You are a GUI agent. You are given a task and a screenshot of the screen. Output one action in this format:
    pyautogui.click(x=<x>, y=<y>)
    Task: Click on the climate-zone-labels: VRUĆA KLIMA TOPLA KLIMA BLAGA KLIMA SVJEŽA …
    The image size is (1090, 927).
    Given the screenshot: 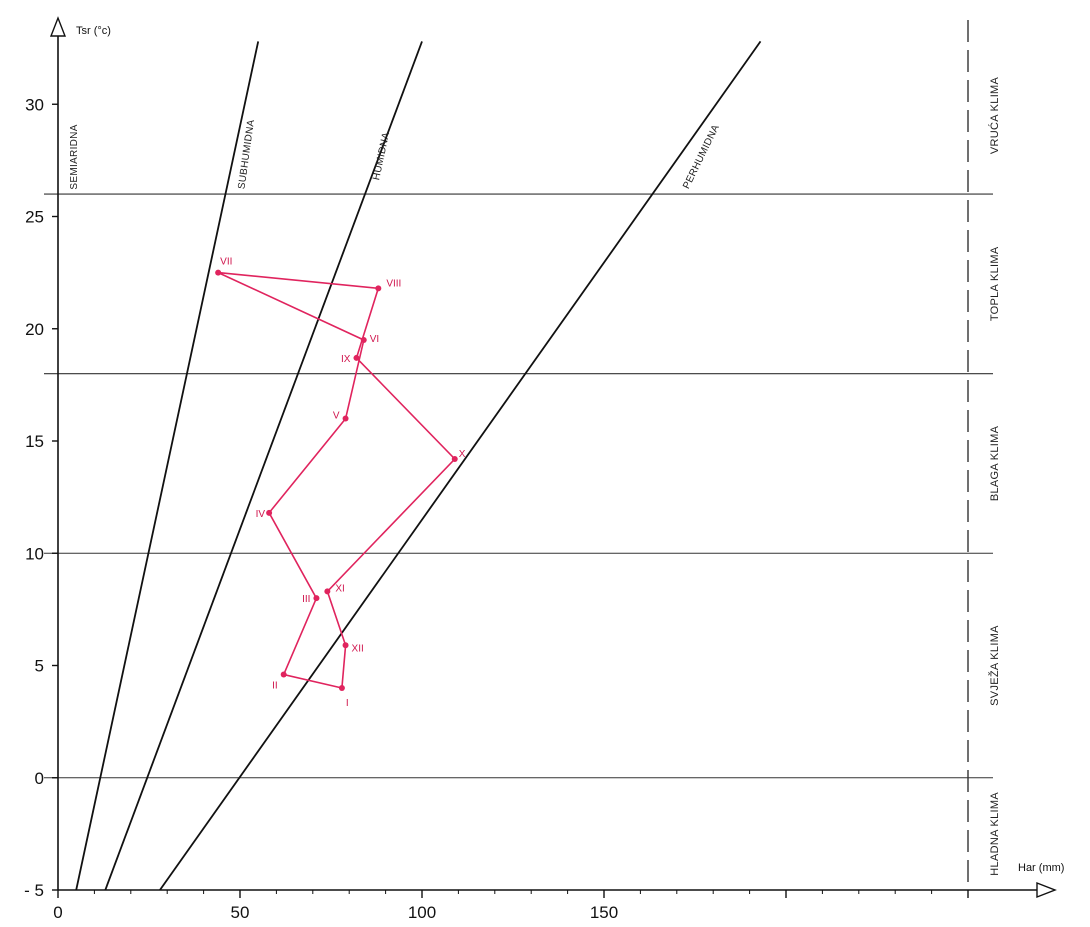 What is the action you would take?
    pyautogui.click(x=994, y=475)
    